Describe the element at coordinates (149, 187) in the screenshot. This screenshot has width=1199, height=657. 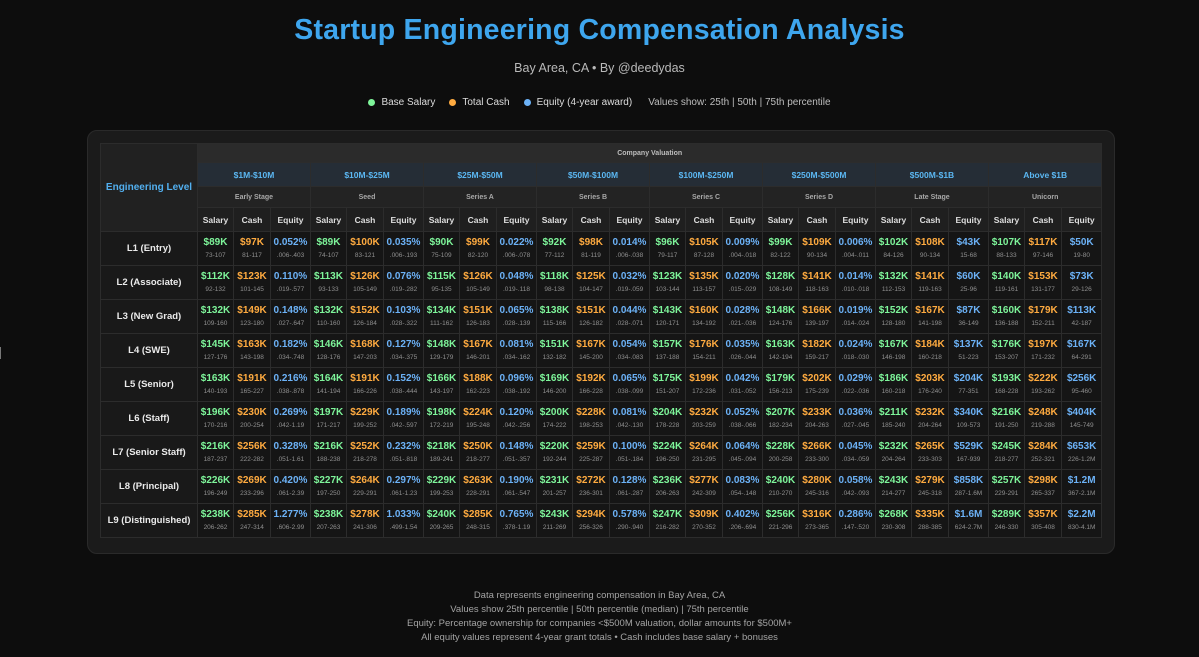
I see `engineering-level-header: Engineering Level` at that location.